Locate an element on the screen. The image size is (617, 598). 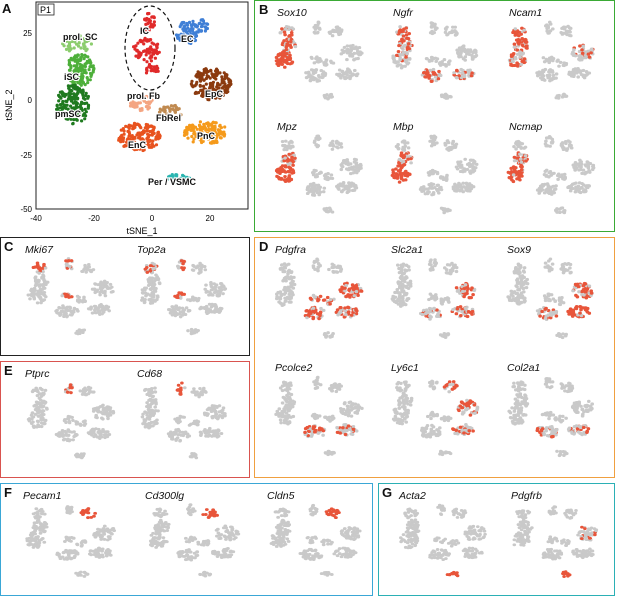
feature-plot is located at coordinates (551, 60).